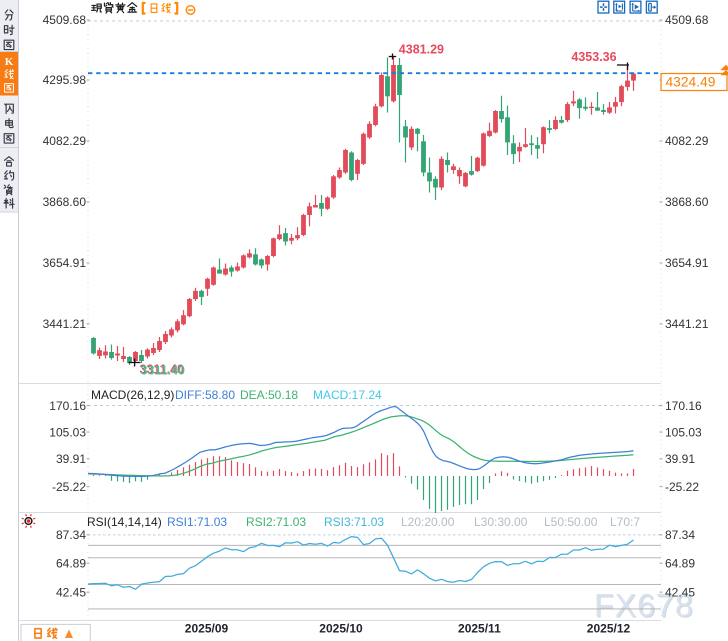 This screenshot has width=728, height=641. Describe the element at coordinates (354, 522) in the screenshot. I see `svg-text: RSI3:71.03` at that location.